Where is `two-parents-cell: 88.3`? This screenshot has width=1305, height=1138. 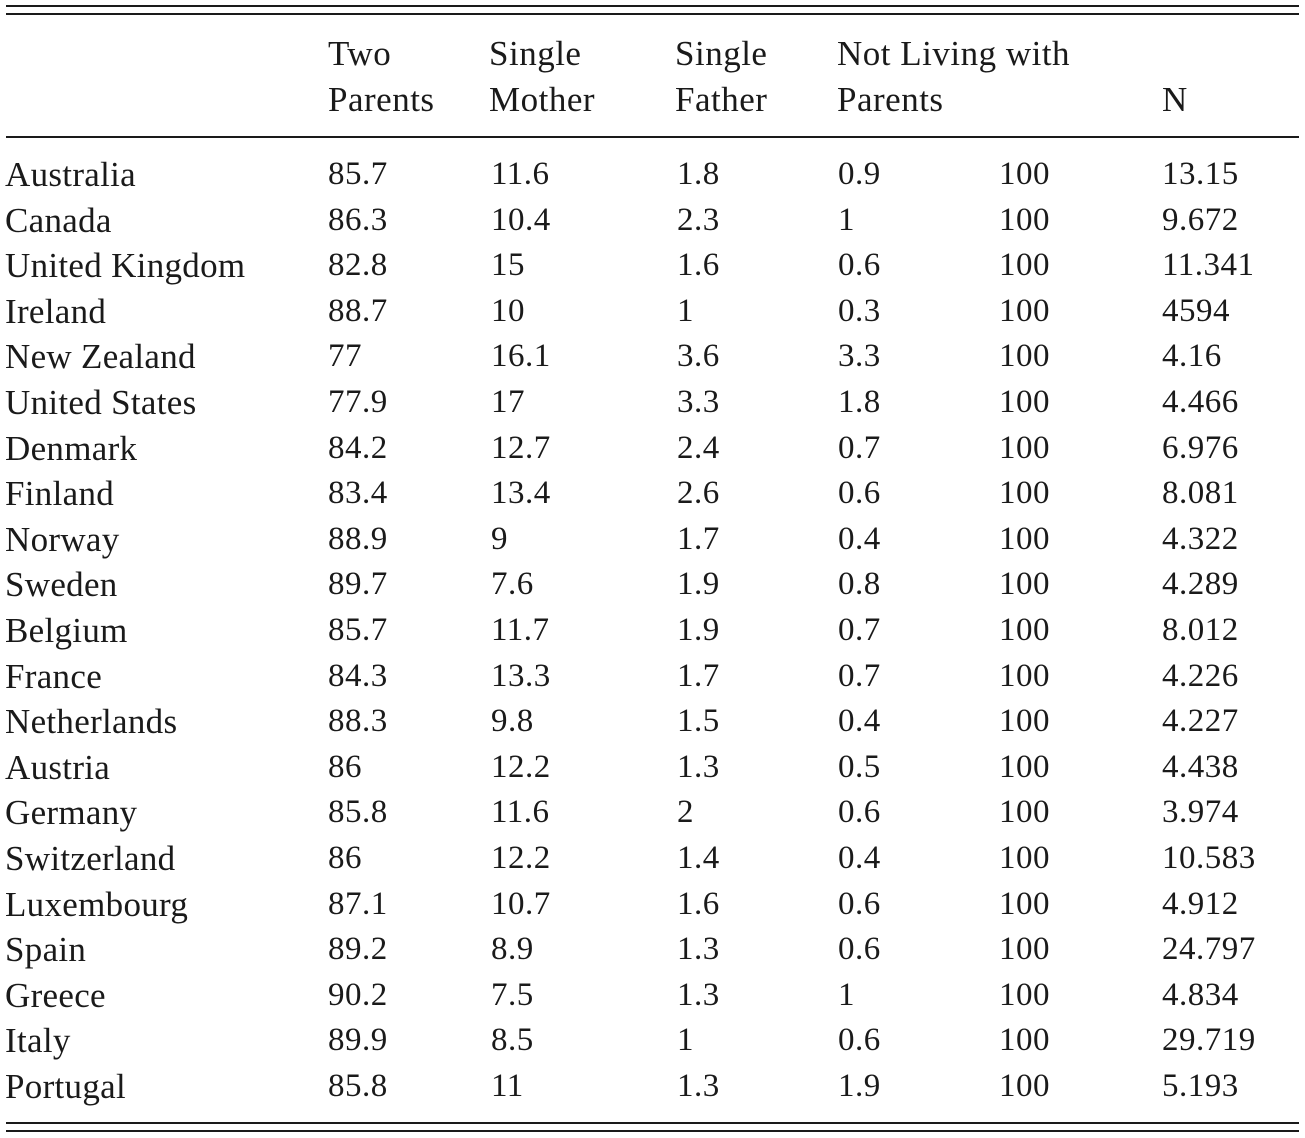 two-parents-cell: 88.3 is located at coordinates (358, 721).